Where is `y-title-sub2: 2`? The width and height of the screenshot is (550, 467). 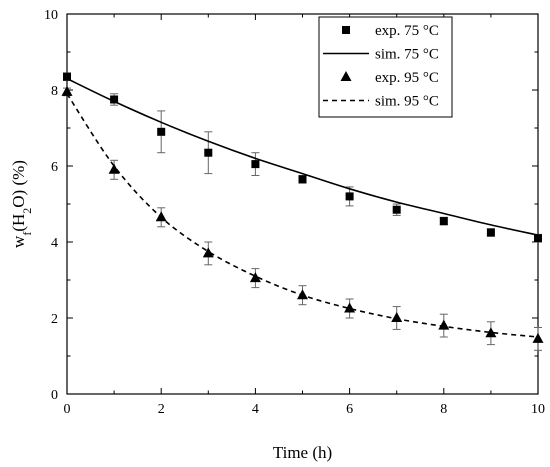
y-title-sub2: 2 is located at coordinates (27, 211).